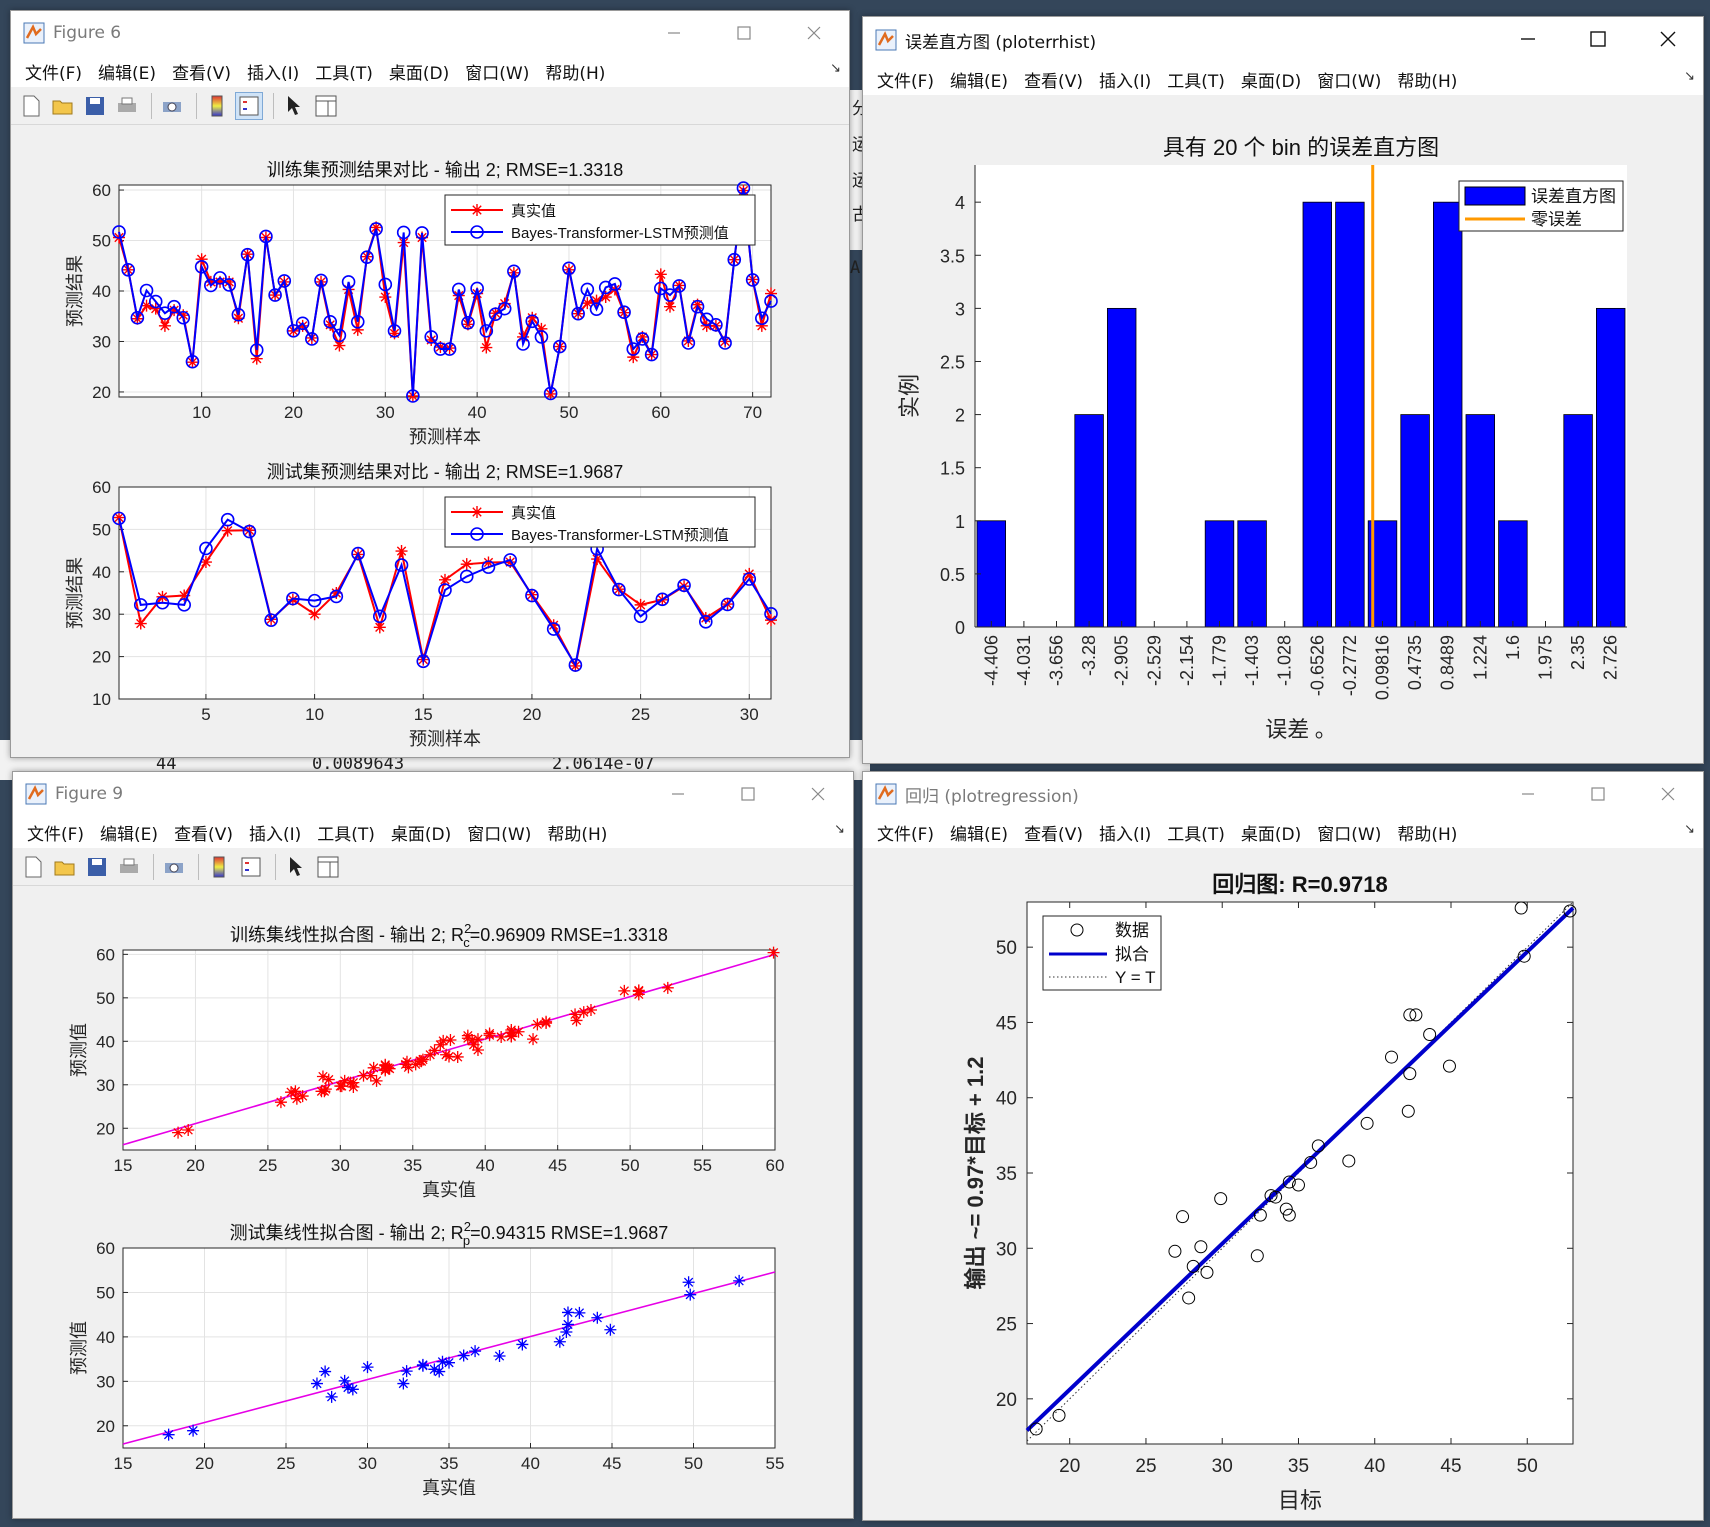 The image size is (1710, 1527). What do you see at coordinates (449, 1233) in the screenshot?
I see `chart-title: 测试集线性拟合图 - 输出 2; R2 p=0.94315 RMSE=1.9687` at bounding box center [449, 1233].